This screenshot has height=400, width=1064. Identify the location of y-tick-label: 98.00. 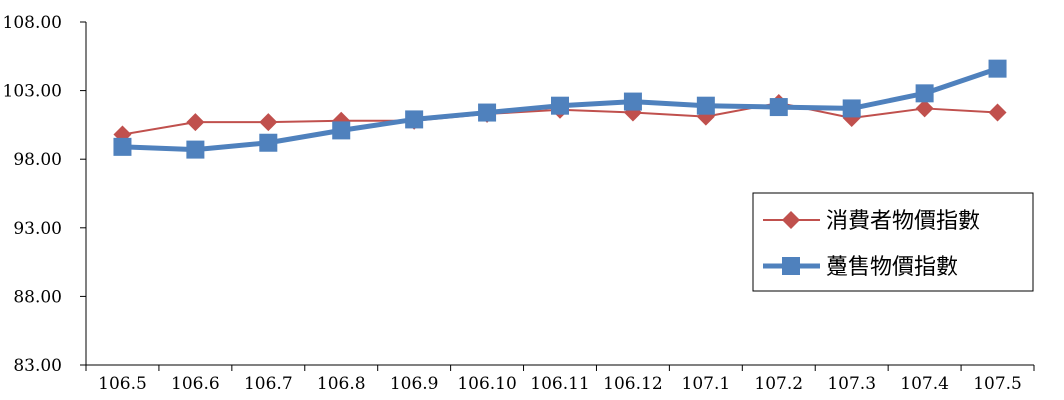
(37, 160).